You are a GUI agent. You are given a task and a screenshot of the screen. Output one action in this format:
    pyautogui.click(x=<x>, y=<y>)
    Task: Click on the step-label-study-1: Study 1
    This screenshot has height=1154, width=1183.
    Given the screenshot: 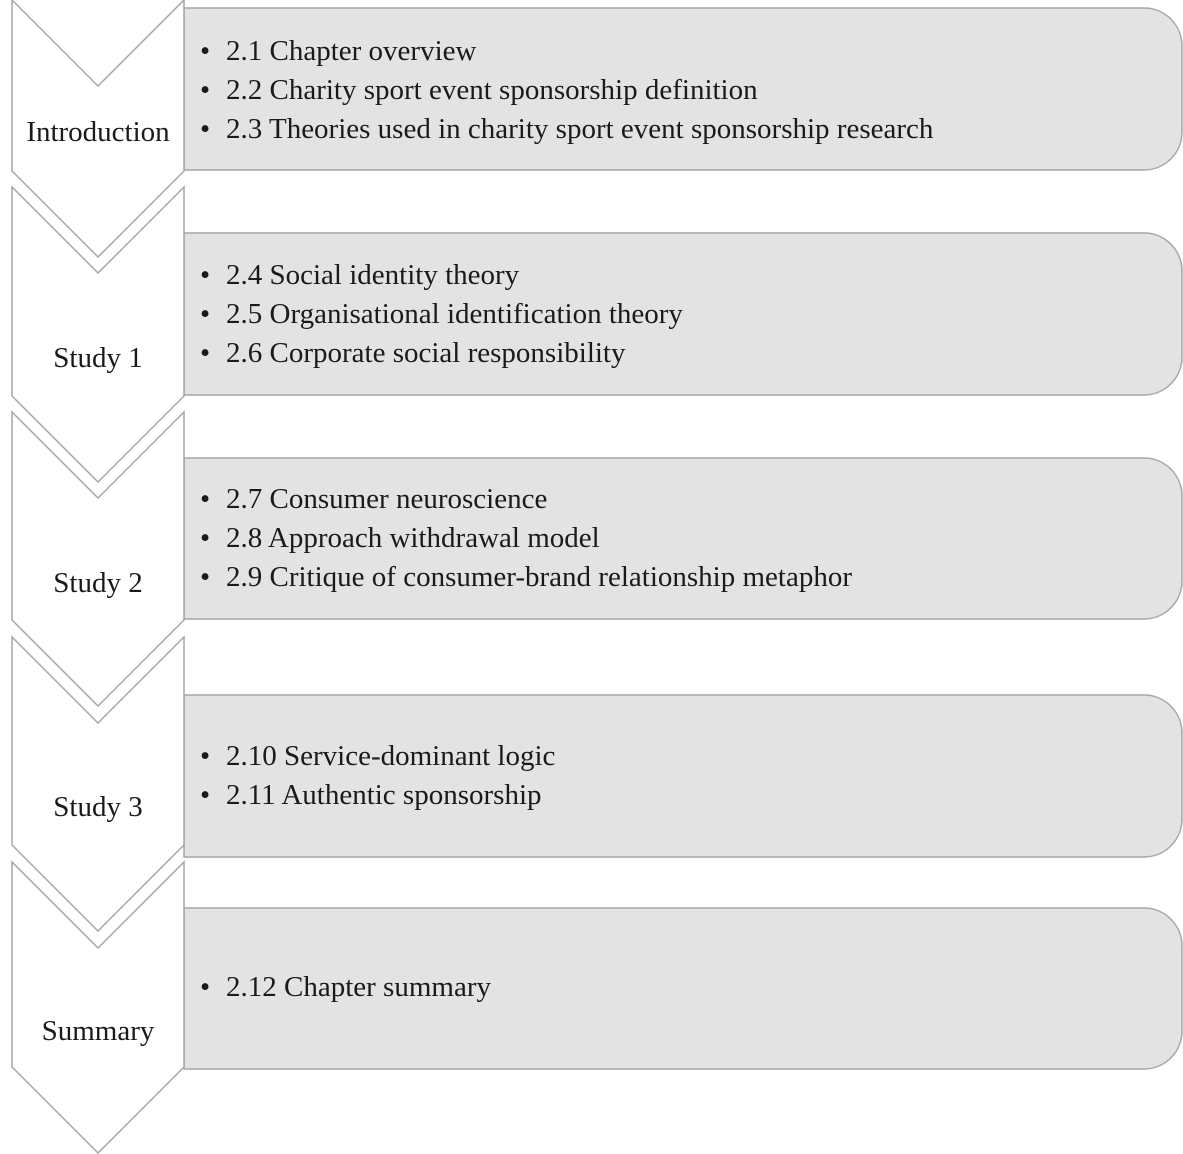 What is the action you would take?
    pyautogui.click(x=98, y=358)
    